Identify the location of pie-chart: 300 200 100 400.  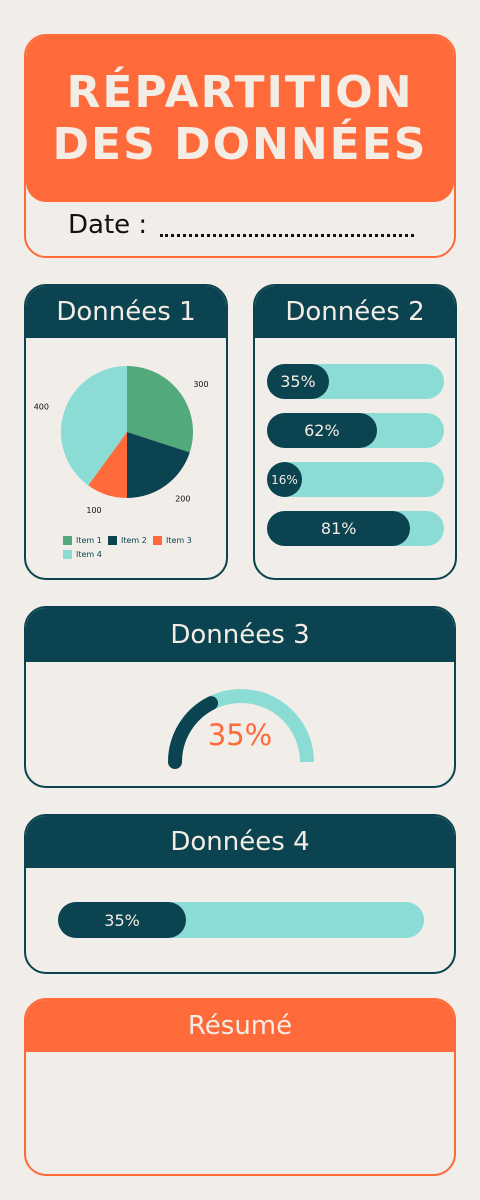
(121, 440).